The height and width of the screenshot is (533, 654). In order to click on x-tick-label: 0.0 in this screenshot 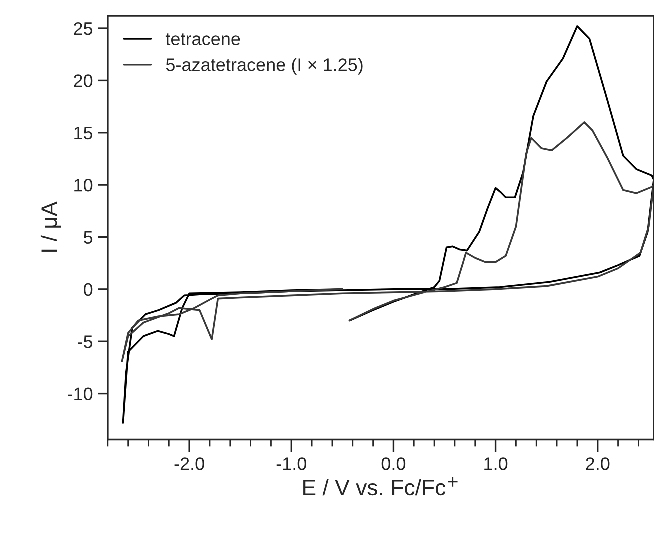, I will do `click(394, 464)`.